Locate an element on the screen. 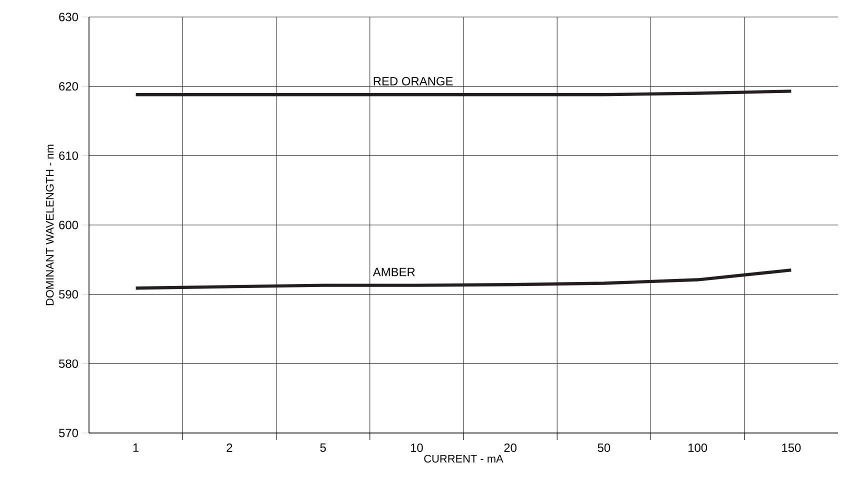  x-tick-label: 150 is located at coordinates (791, 448).